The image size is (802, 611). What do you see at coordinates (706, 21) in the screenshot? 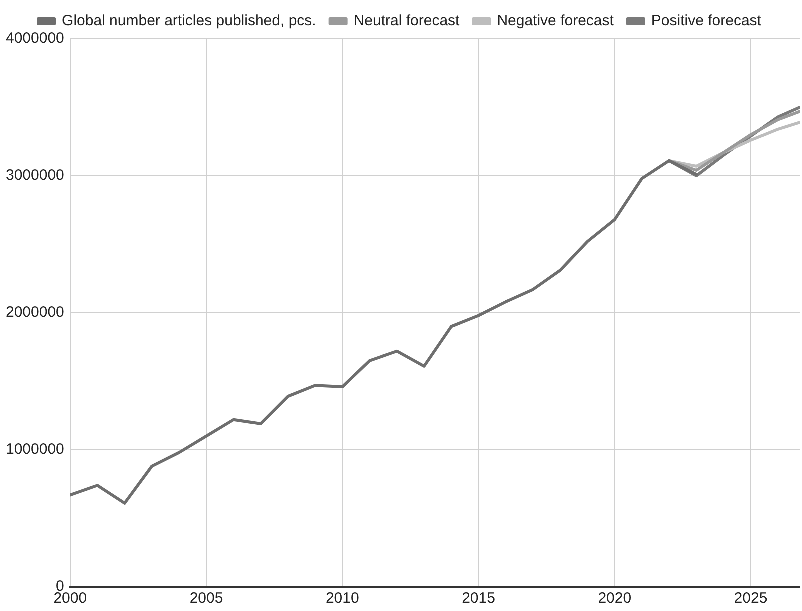
I see `legend-label: Positive forecast` at bounding box center [706, 21].